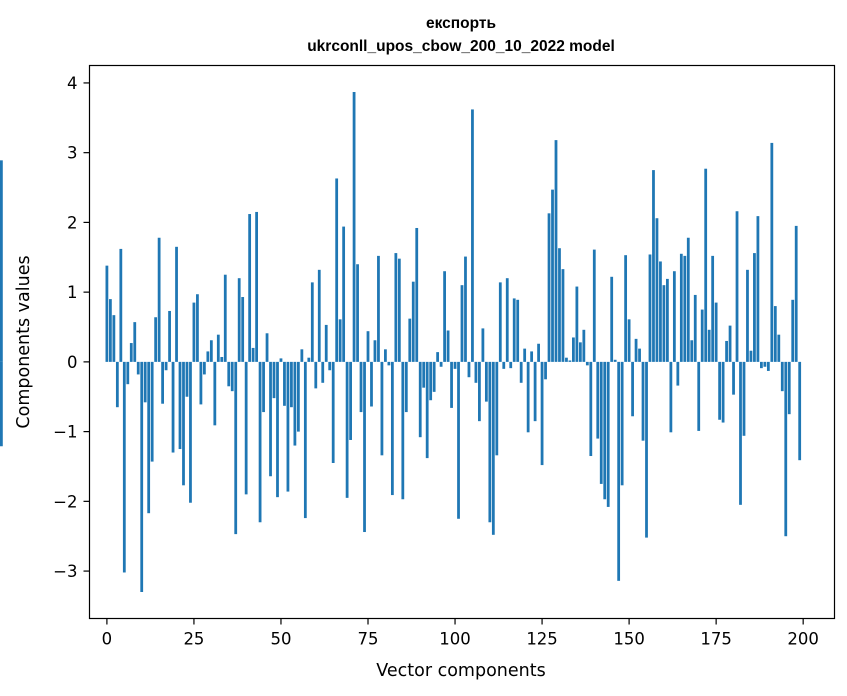 The height and width of the screenshot is (696, 847). I want to click on y-tick-label: 2, so click(72, 222).